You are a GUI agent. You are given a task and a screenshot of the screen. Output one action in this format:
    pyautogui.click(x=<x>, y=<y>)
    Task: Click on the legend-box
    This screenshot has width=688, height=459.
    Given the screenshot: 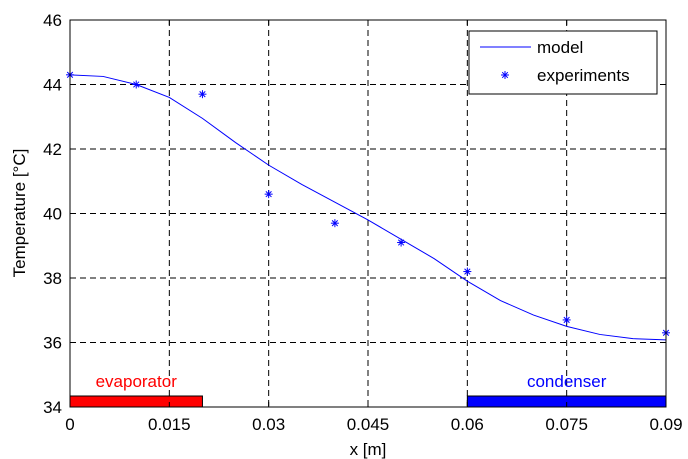 What is the action you would take?
    pyautogui.click(x=563, y=62)
    